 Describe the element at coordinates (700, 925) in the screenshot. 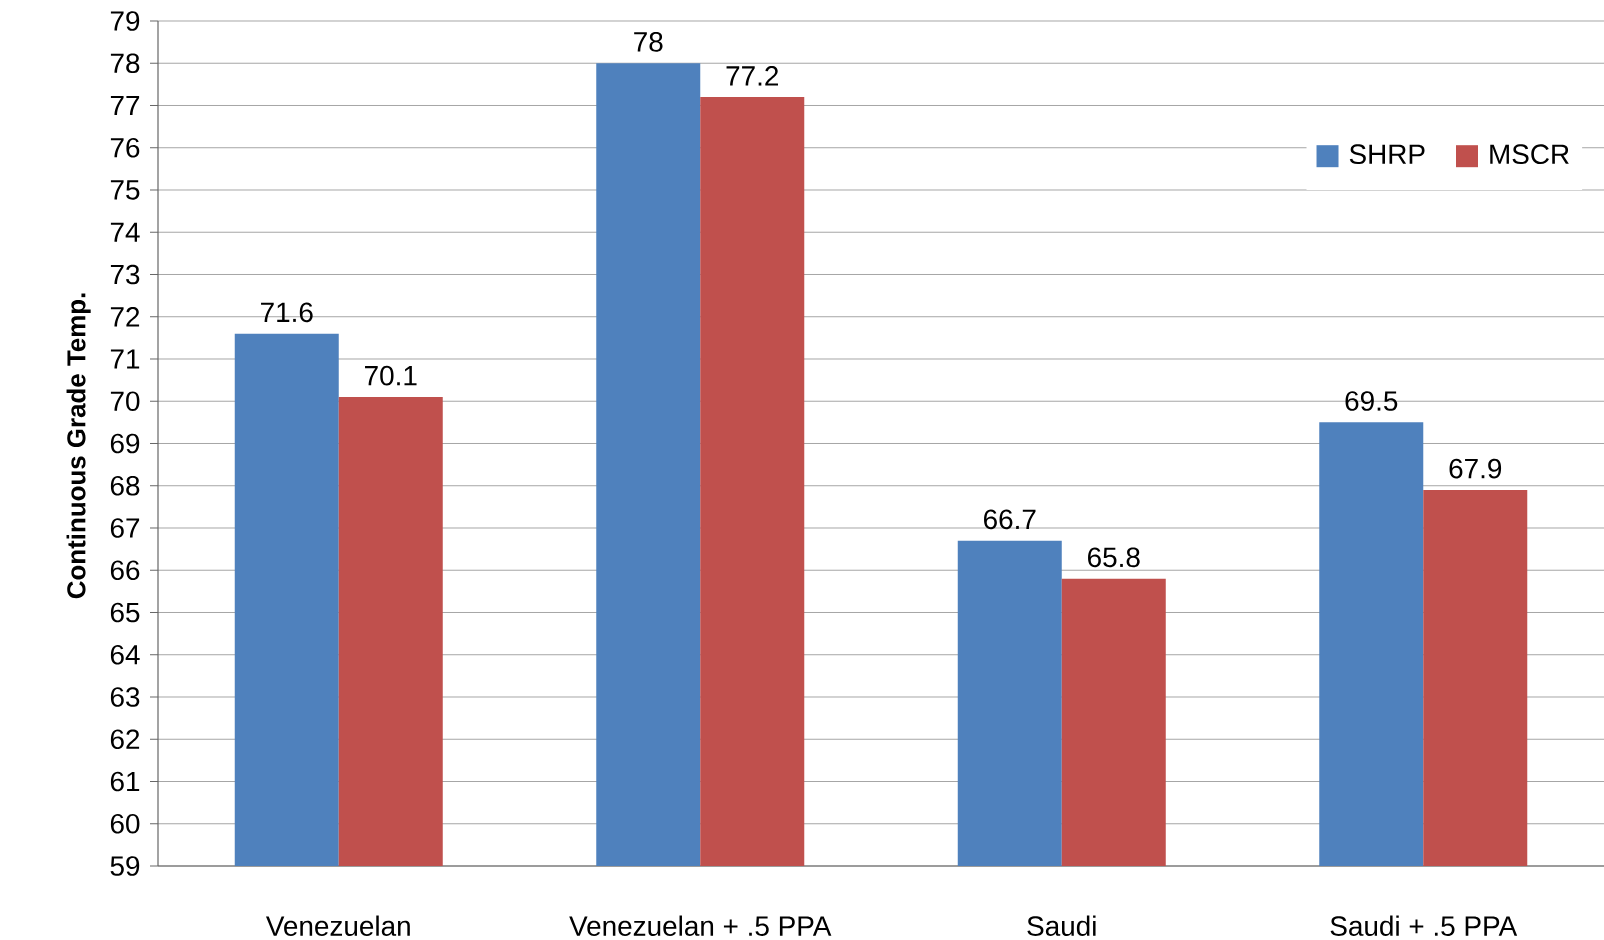

I see `x-tick-label: Venezuelan + .5 PPA` at that location.